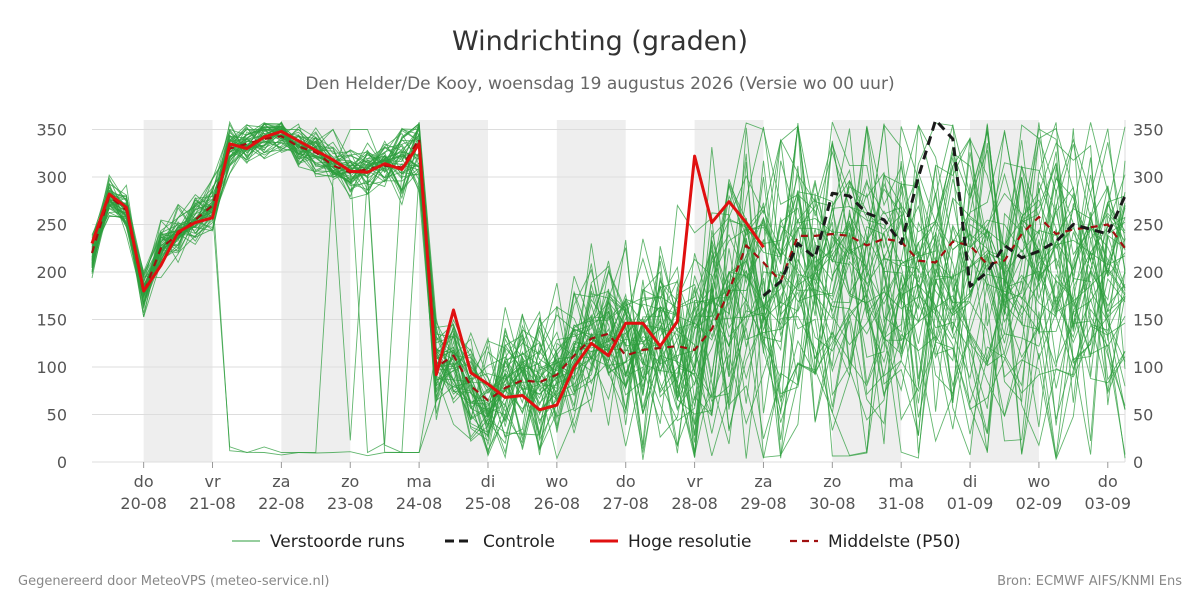 The height and width of the screenshot is (600, 1200). Describe the element at coordinates (1038, 481) in the screenshot. I see `x-tick-day-13: wo` at that location.